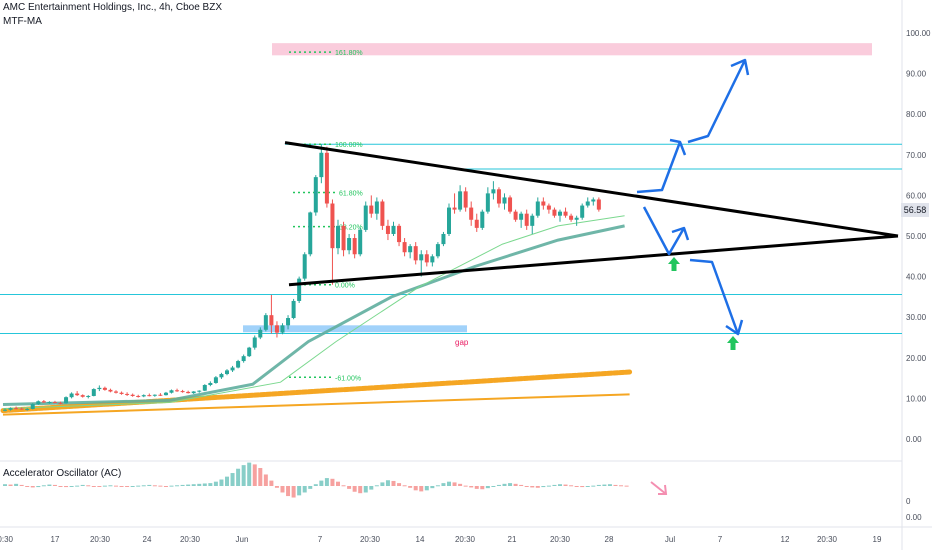 The width and height of the screenshot is (932, 555). I want to click on fib-level-label: 61.80%, so click(351, 194).